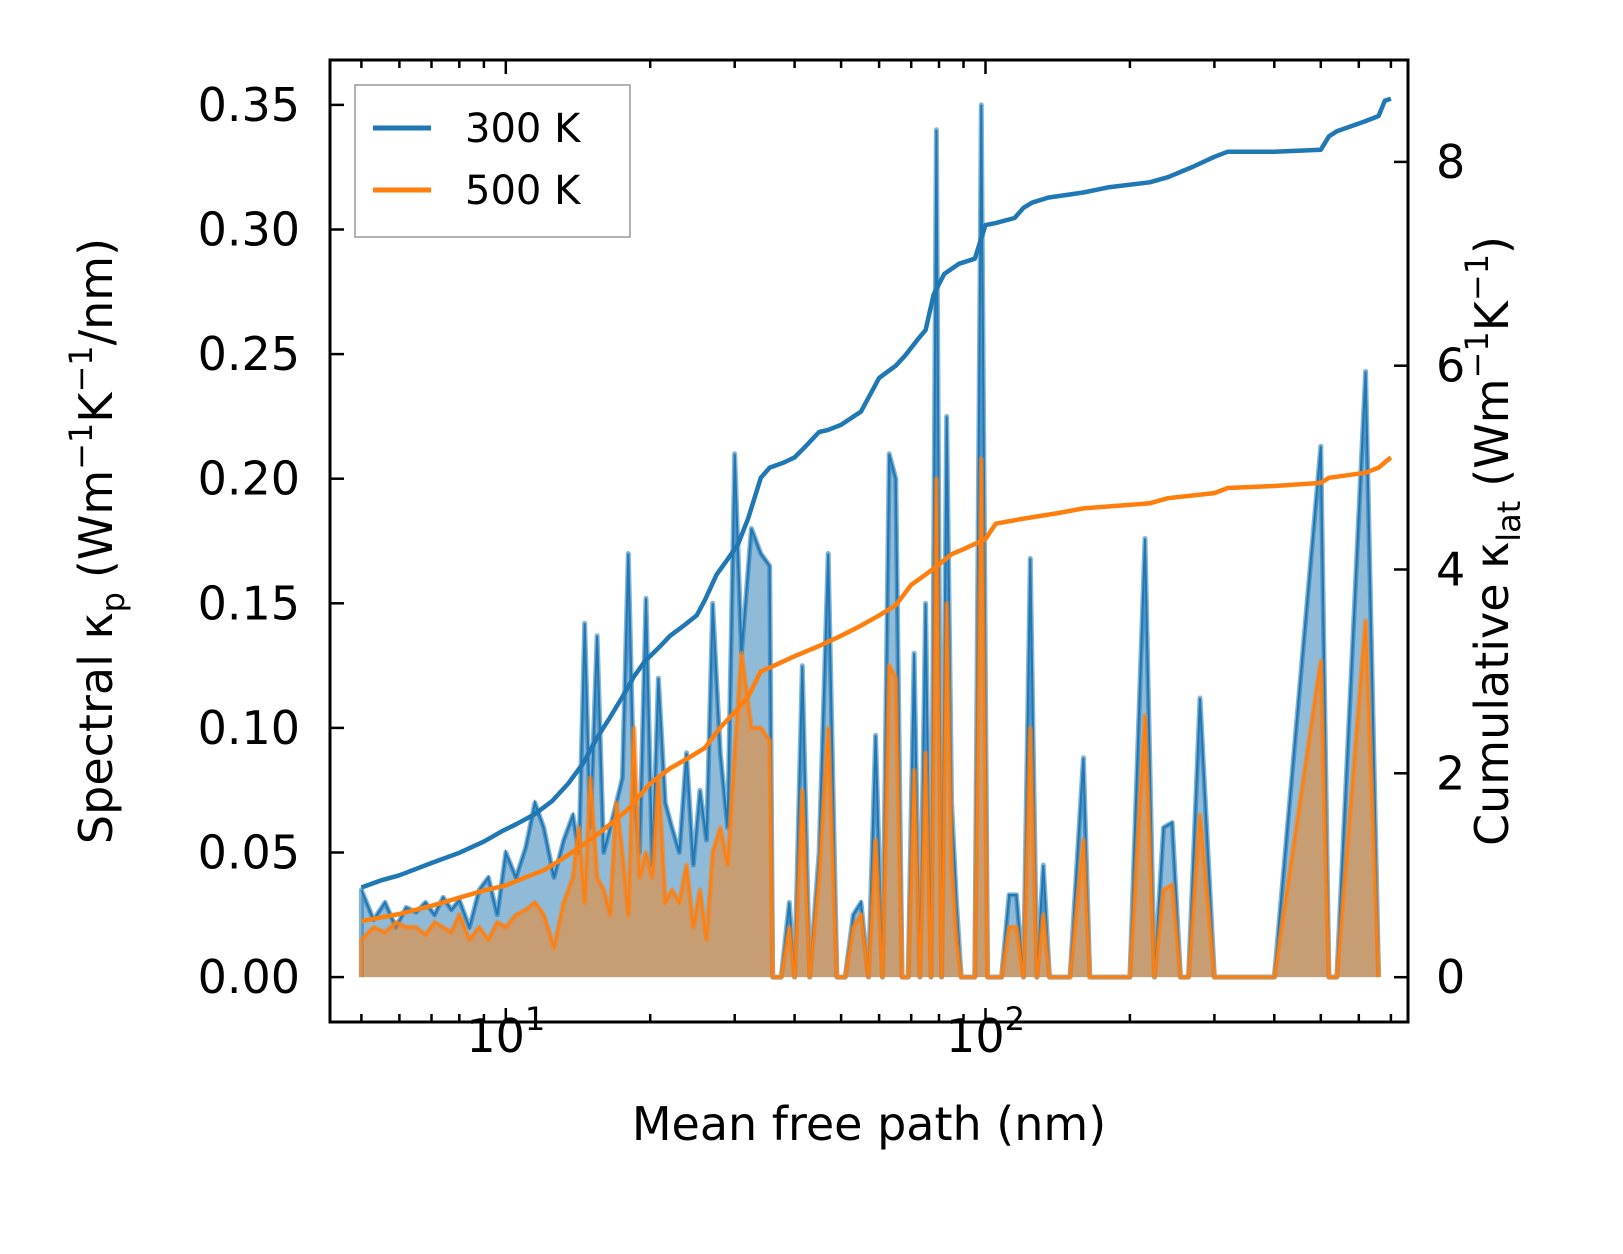 The image size is (1623, 1254). What do you see at coordinates (985, 1031) in the screenshot?
I see `x-tick-label: 10²` at bounding box center [985, 1031].